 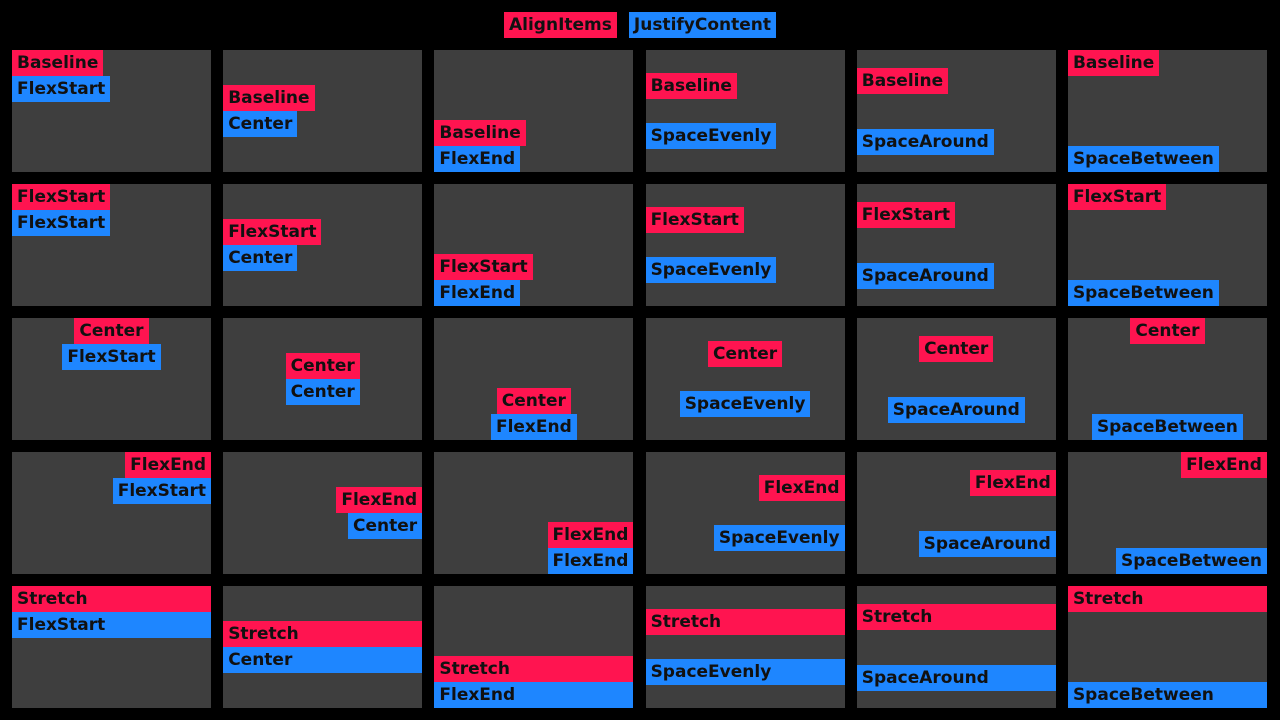 I want to click on legend-align-items-label: AlignItems, so click(x=560, y=25).